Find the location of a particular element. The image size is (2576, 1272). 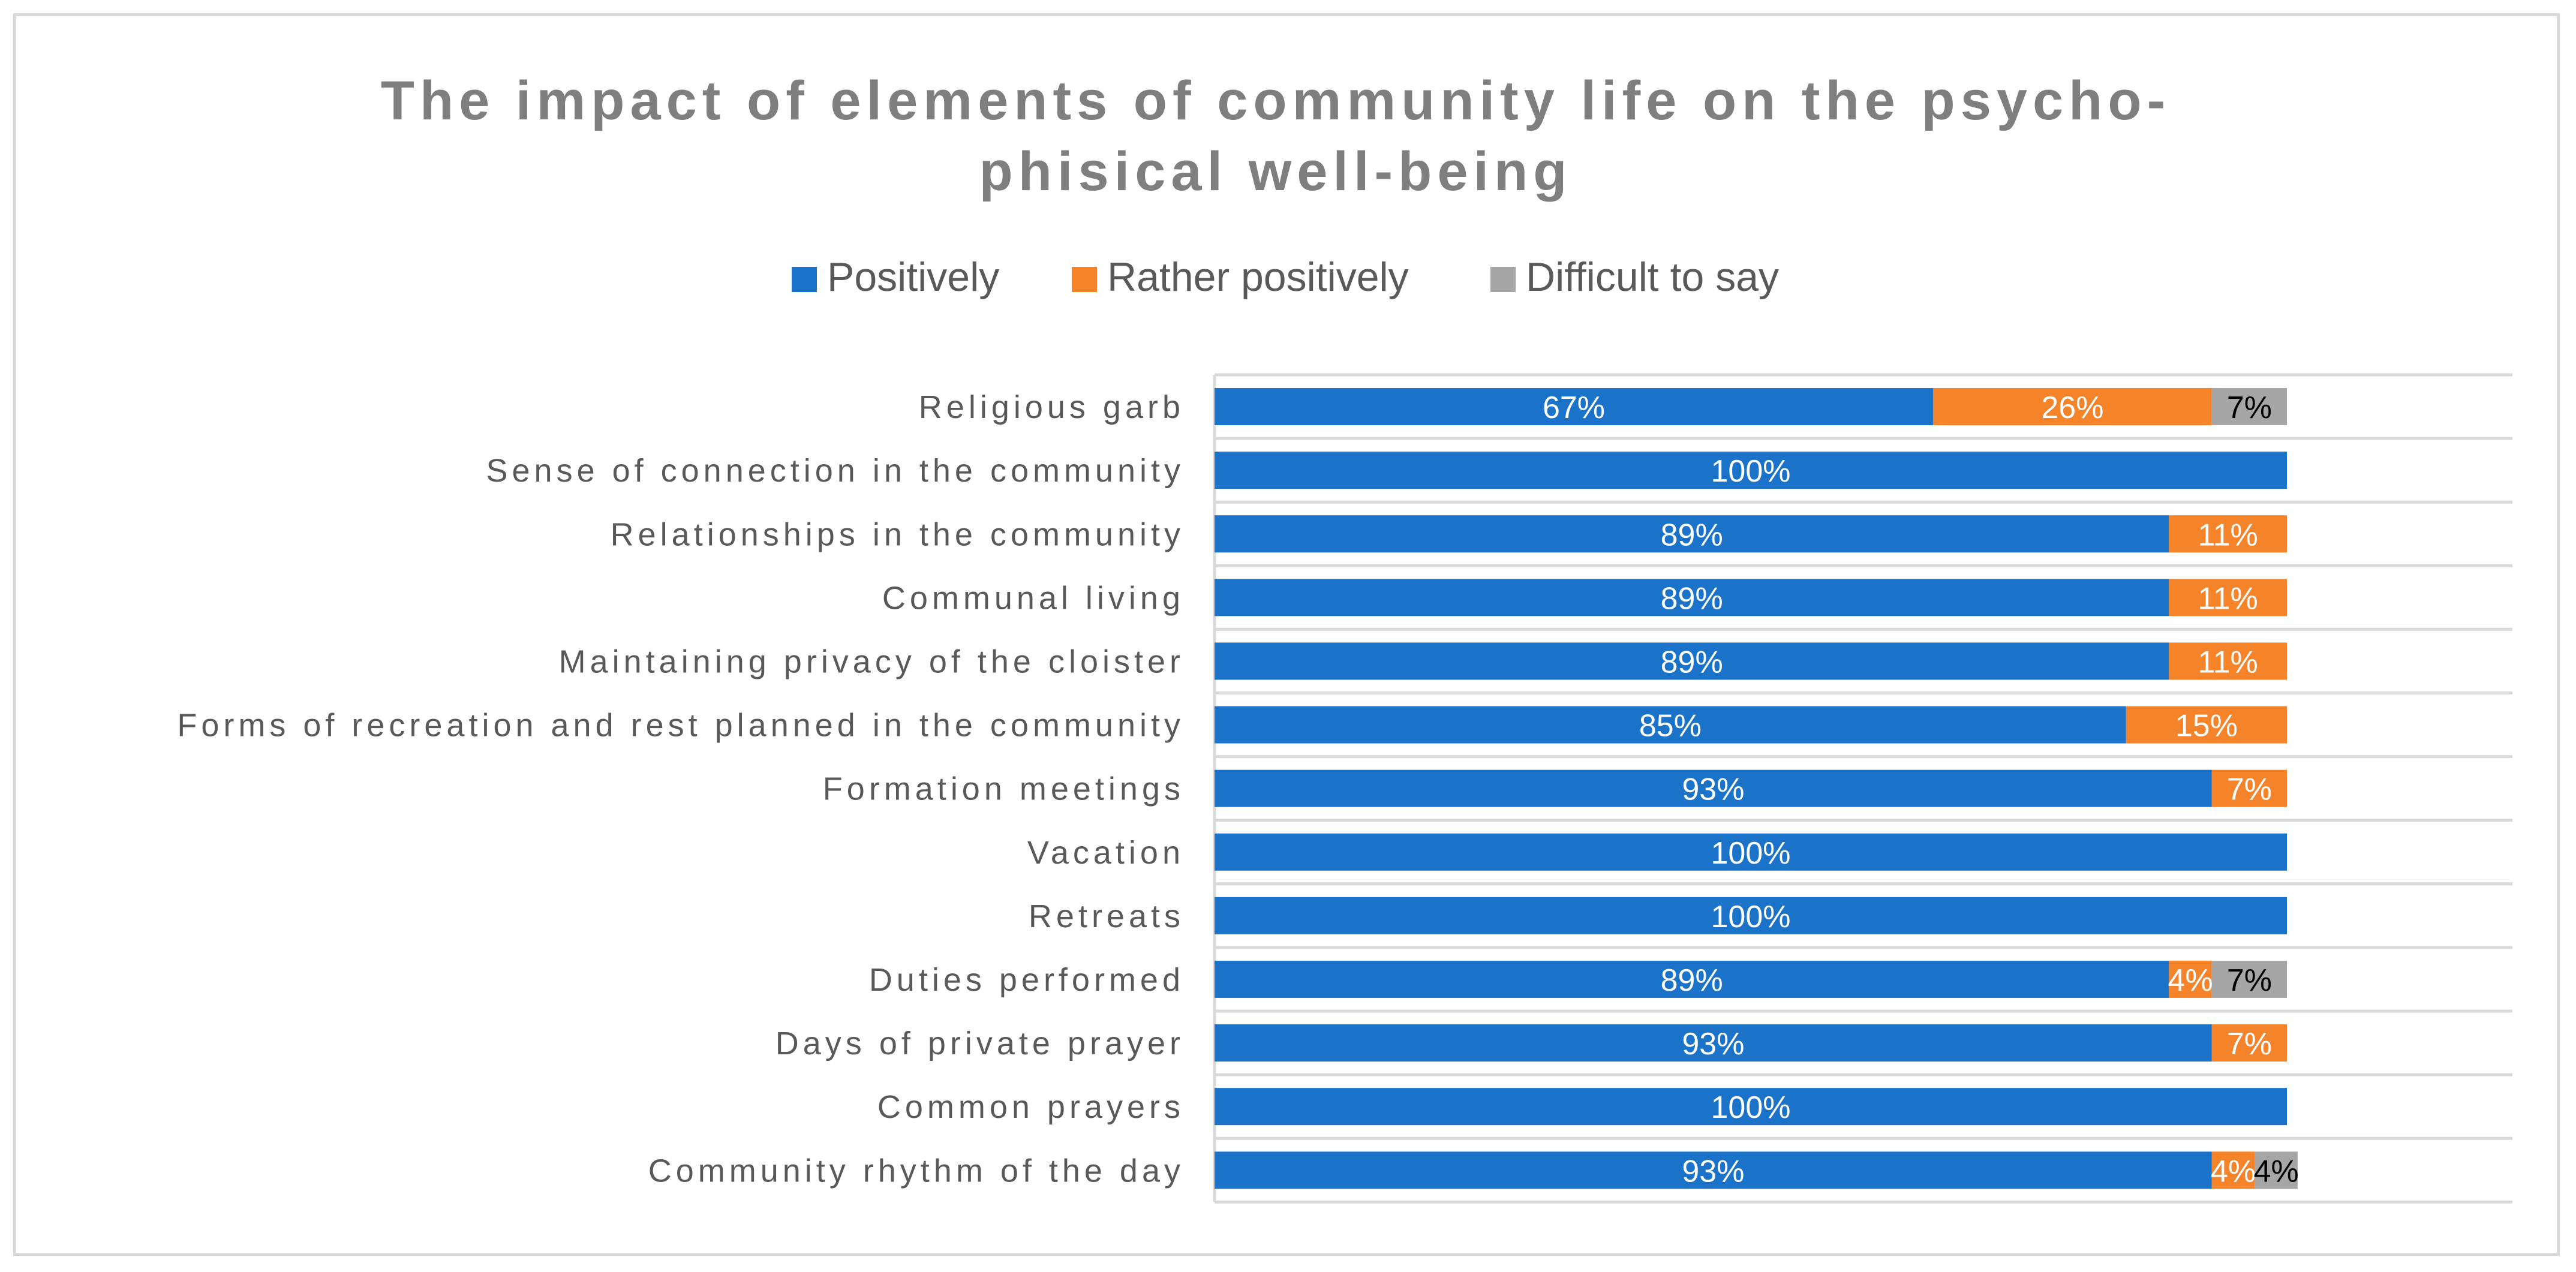

bar-rather-positively-communal-living is located at coordinates (2228, 598).